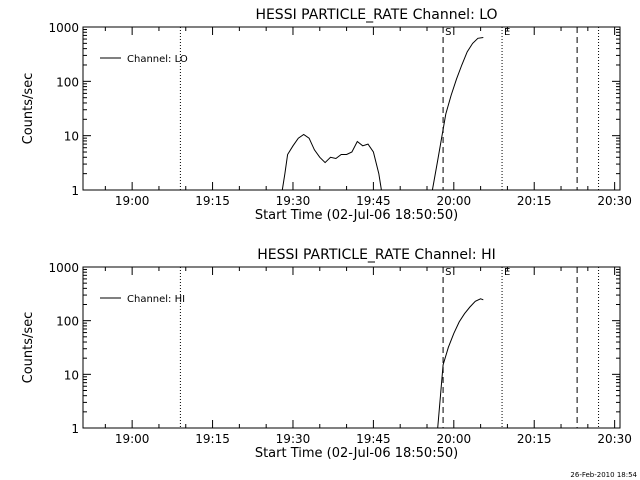 Image resolution: width=640 pixels, height=480 pixels. Describe the element at coordinates (376, 15) in the screenshot. I see `chart-title: HESSI PARTICLE_RATE Channel: LO` at that location.